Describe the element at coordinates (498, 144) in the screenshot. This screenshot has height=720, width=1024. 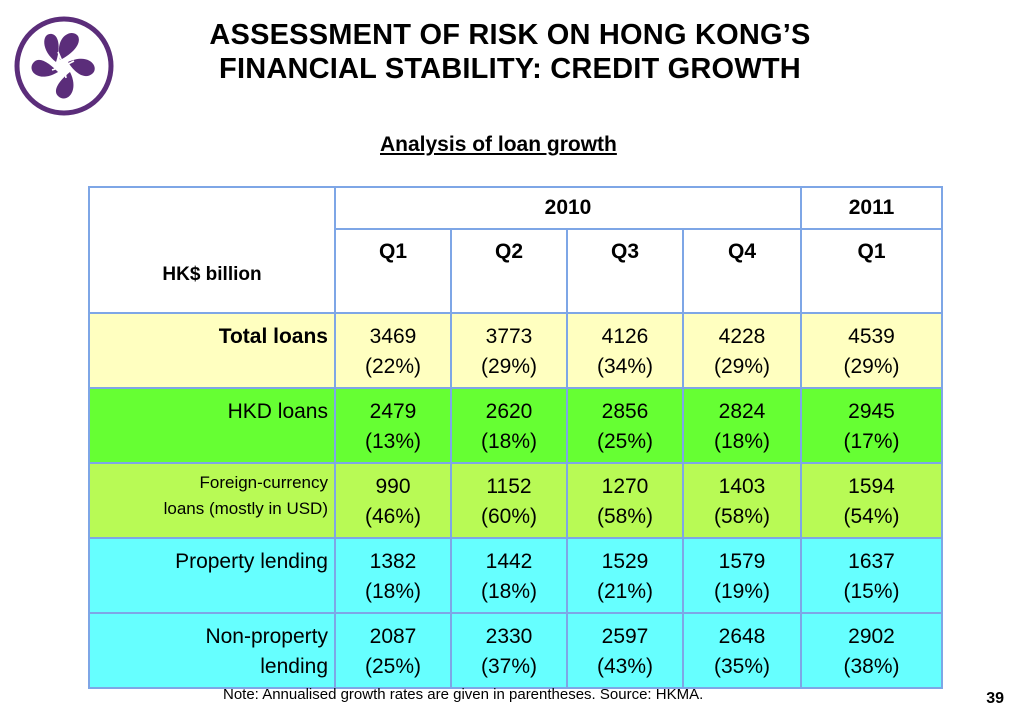
I see `table-subtitle: Analysis of loan growth` at that location.